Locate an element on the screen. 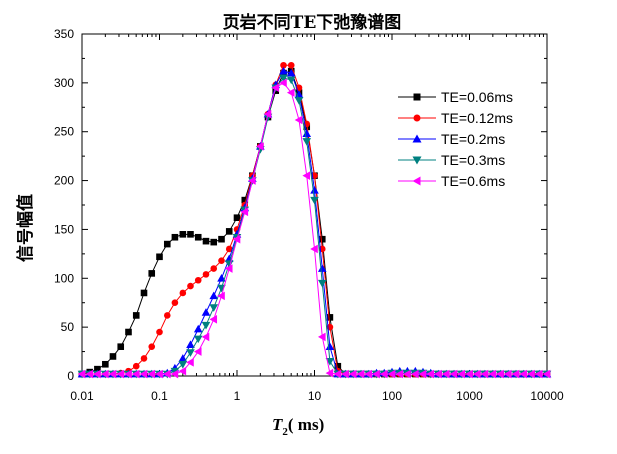 This screenshot has height=454, width=617. y-axis-label: 信号幅值 is located at coordinates (25, 228).